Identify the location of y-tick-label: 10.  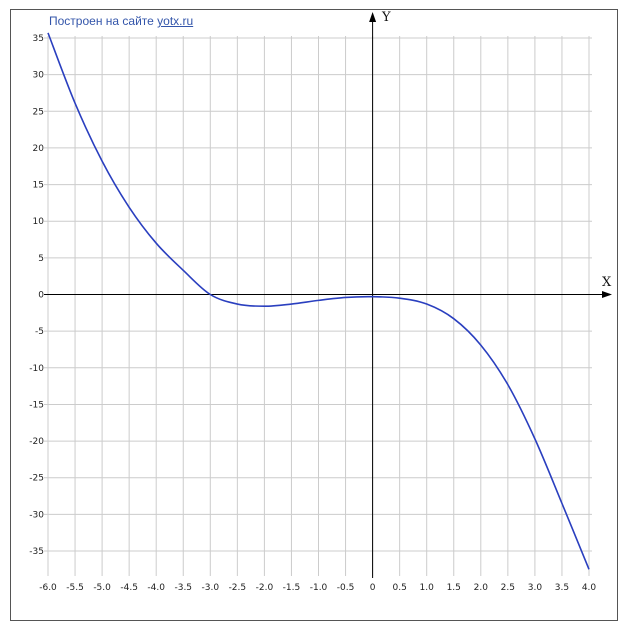
(39, 222).